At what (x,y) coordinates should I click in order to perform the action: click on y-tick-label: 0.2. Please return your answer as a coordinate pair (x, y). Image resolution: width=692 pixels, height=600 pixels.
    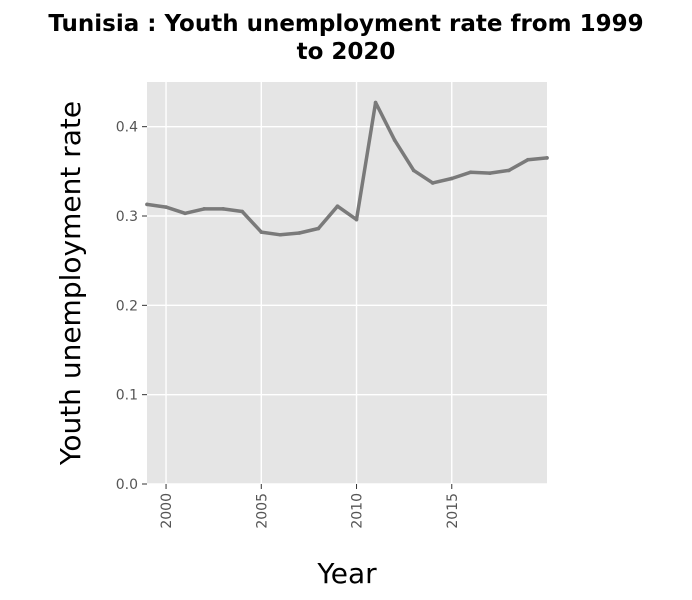
    Looking at the image, I should click on (127, 306).